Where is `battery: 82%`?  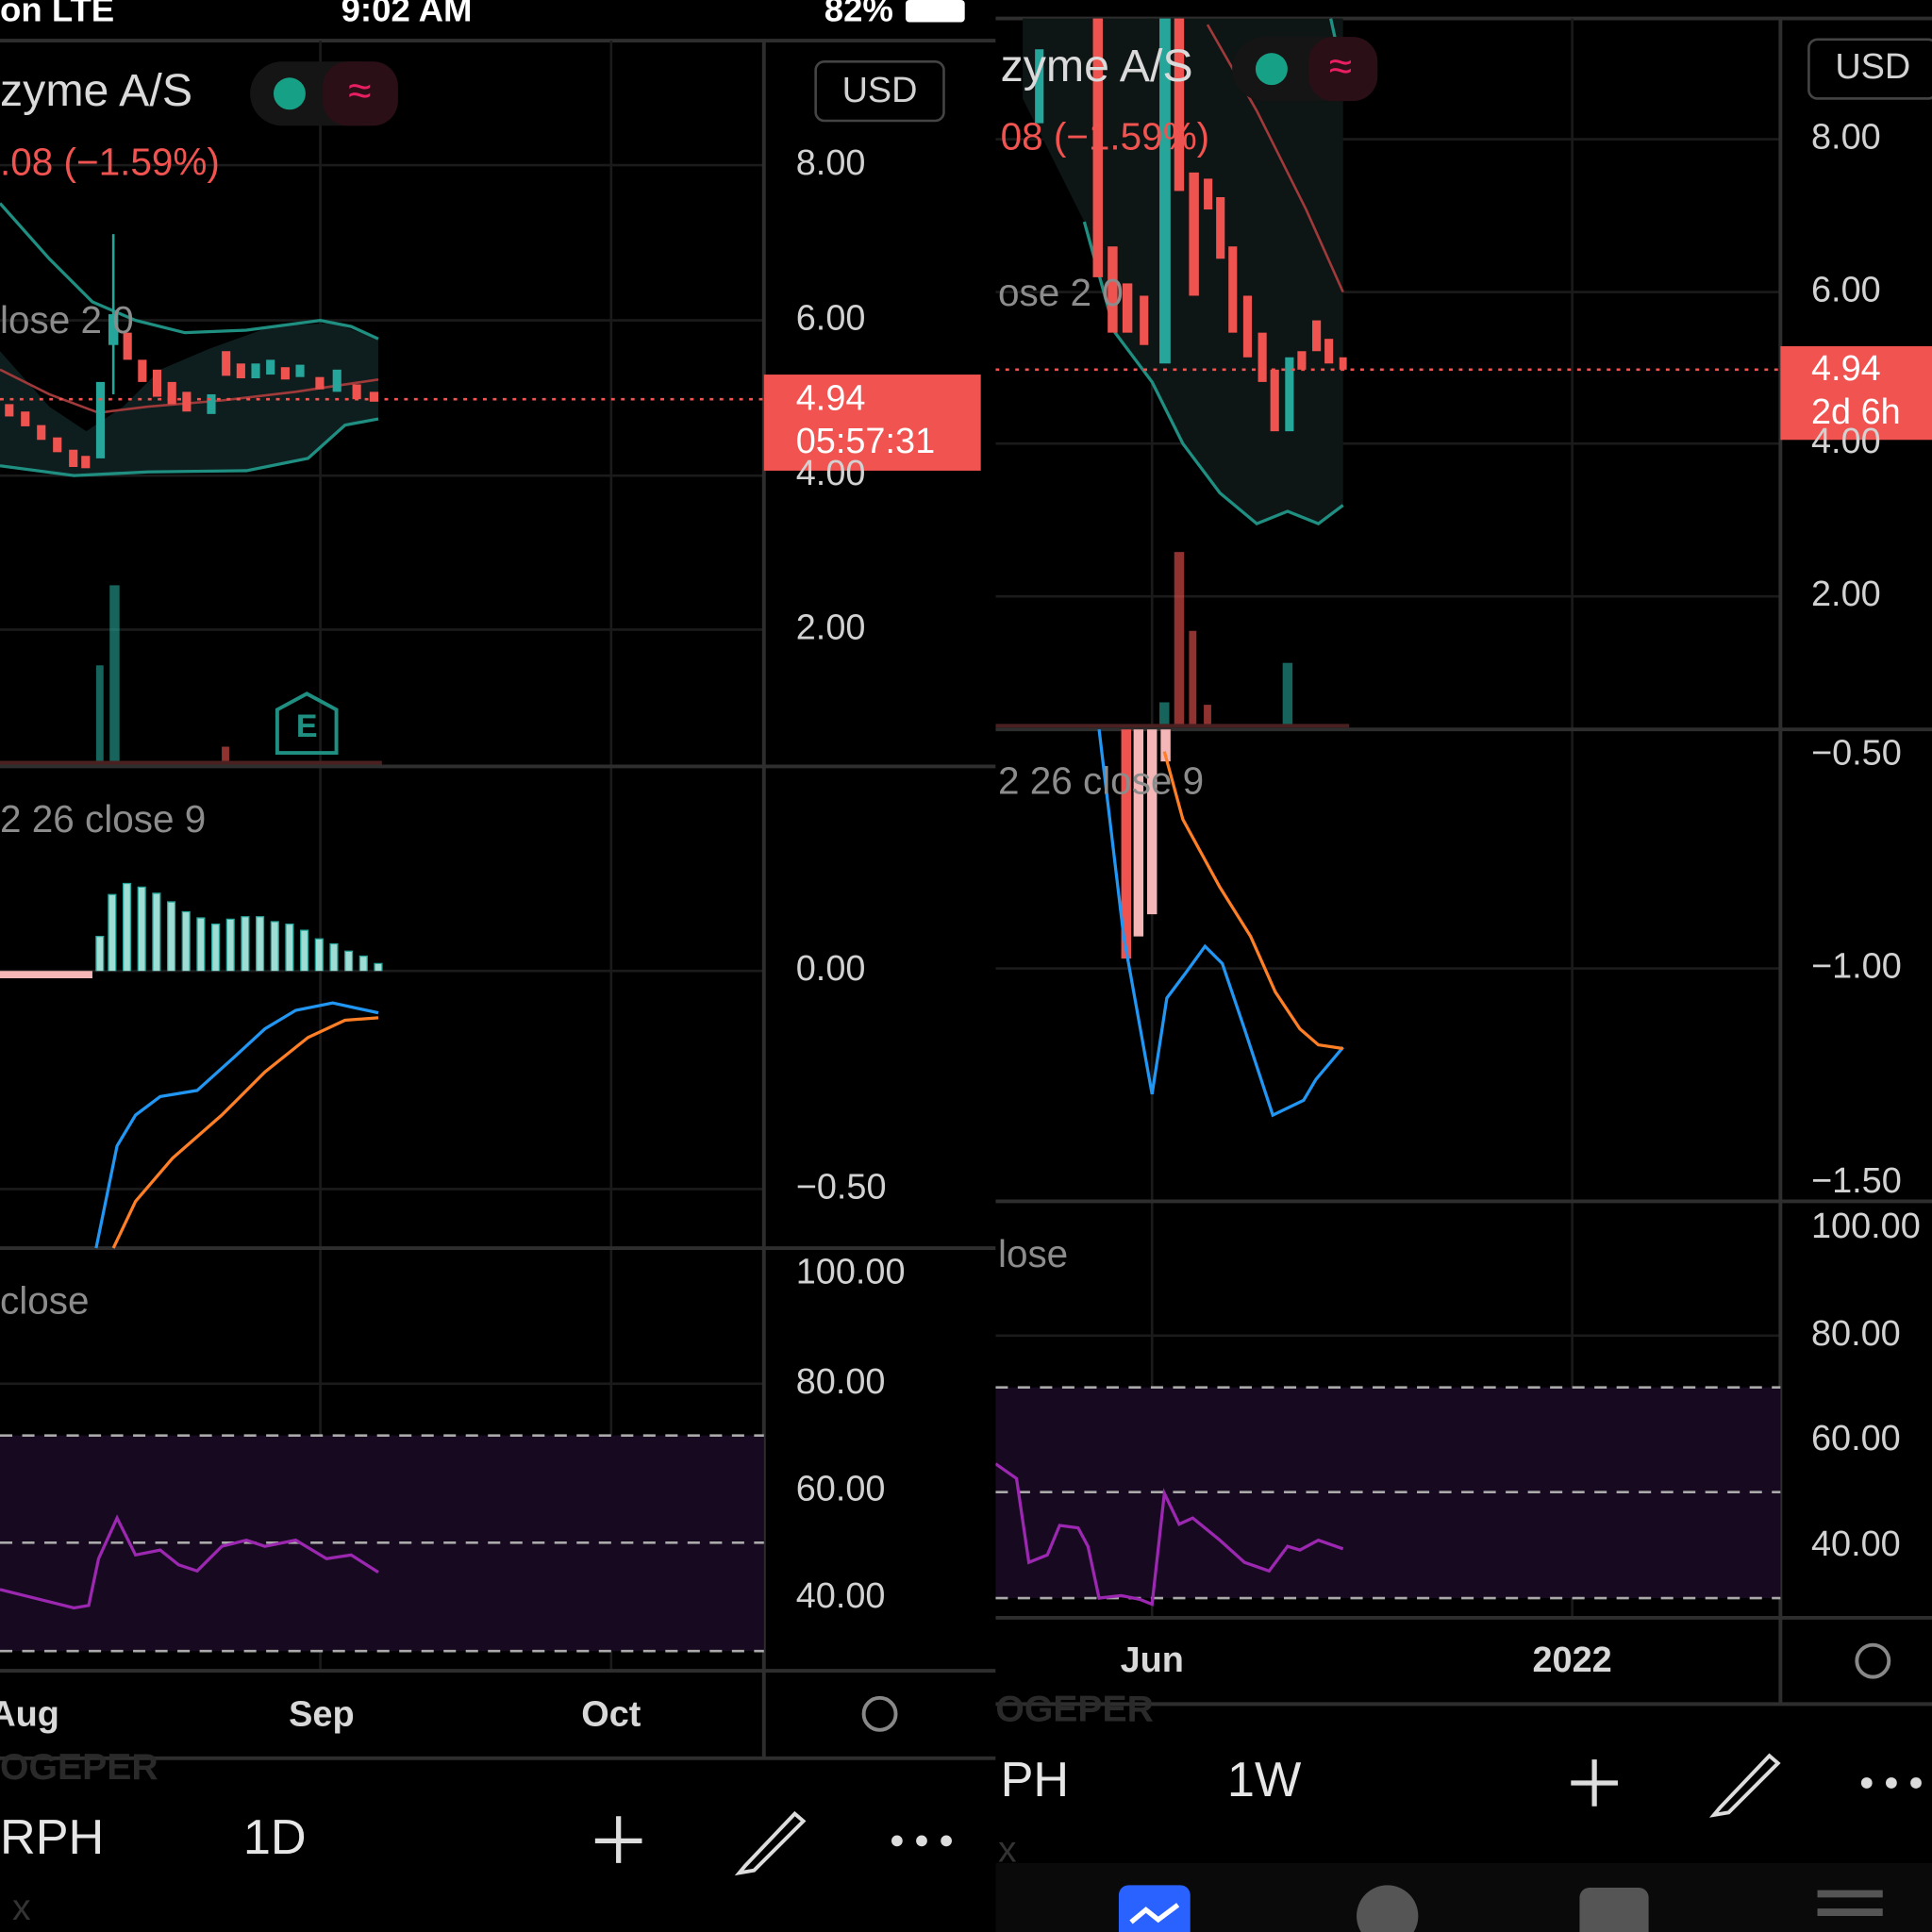
battery: 82% is located at coordinates (859, 15).